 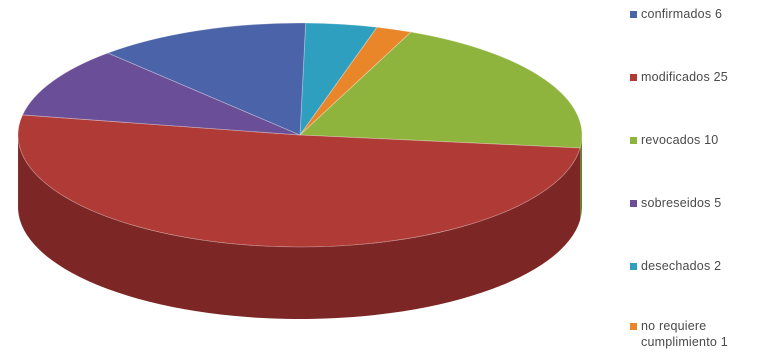 What do you see at coordinates (633, 14) in the screenshot?
I see `legend-swatch-confirmados` at bounding box center [633, 14].